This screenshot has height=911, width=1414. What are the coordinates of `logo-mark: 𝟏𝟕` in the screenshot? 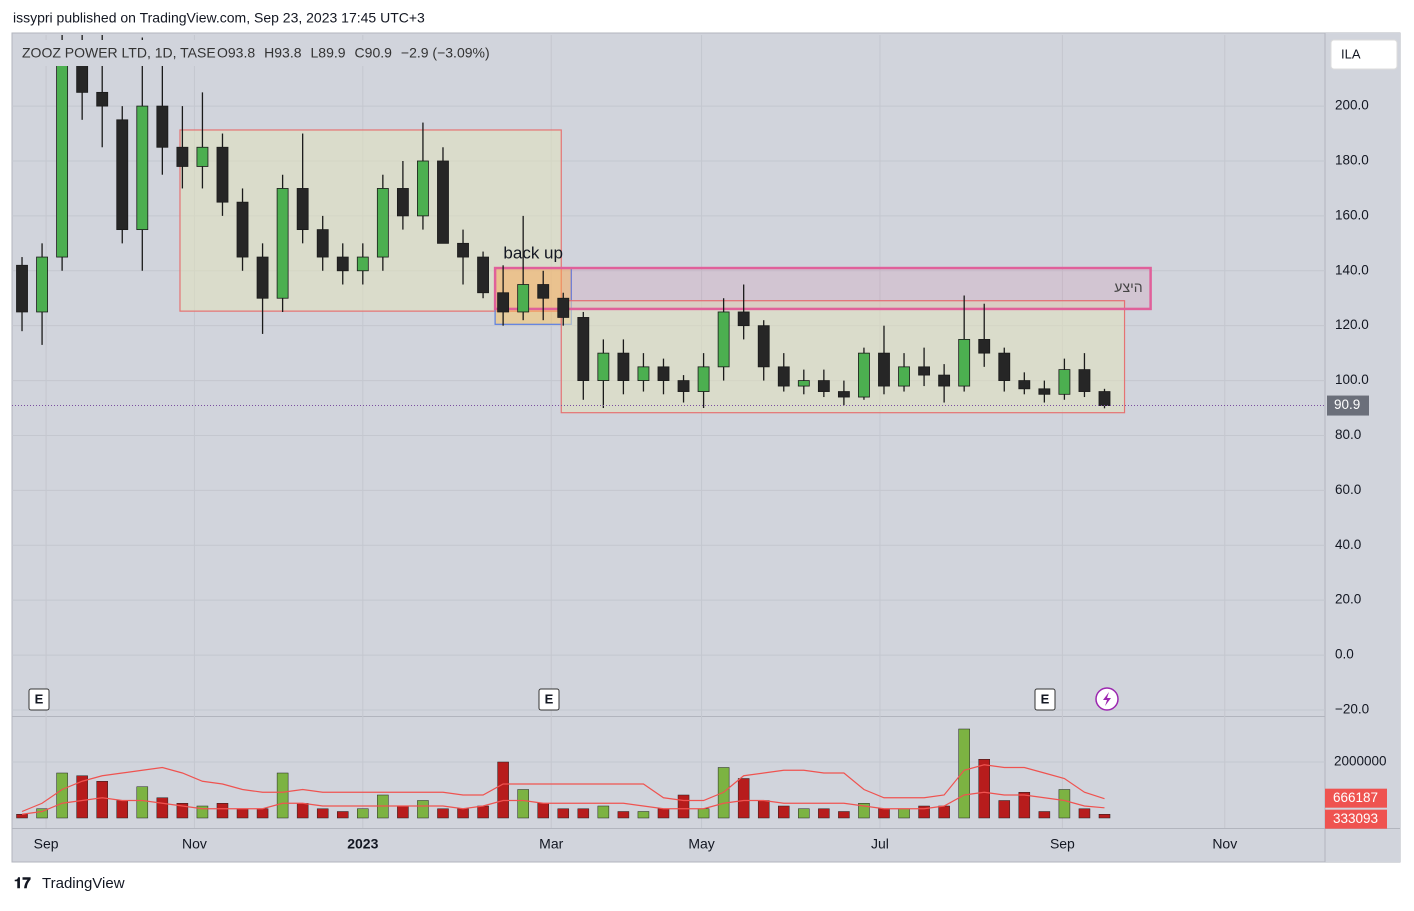 It's located at (22, 883).